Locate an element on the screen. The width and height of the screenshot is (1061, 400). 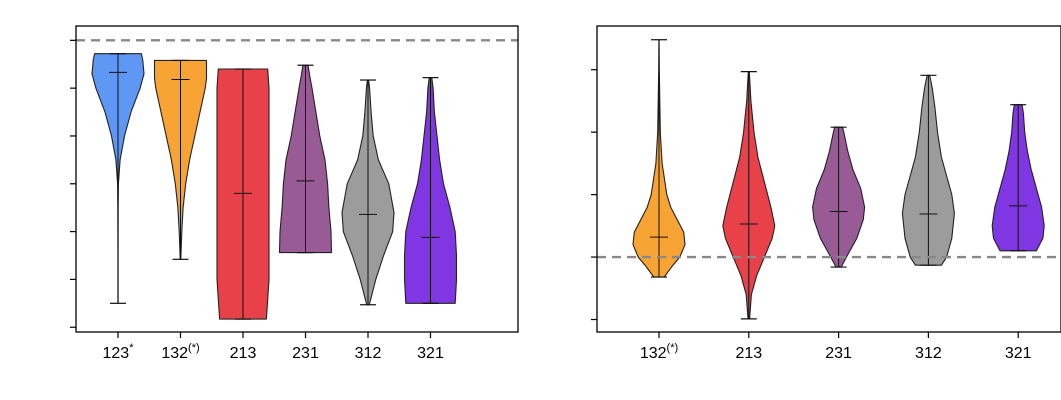
x-tick-label: 123* is located at coordinates (119, 352).